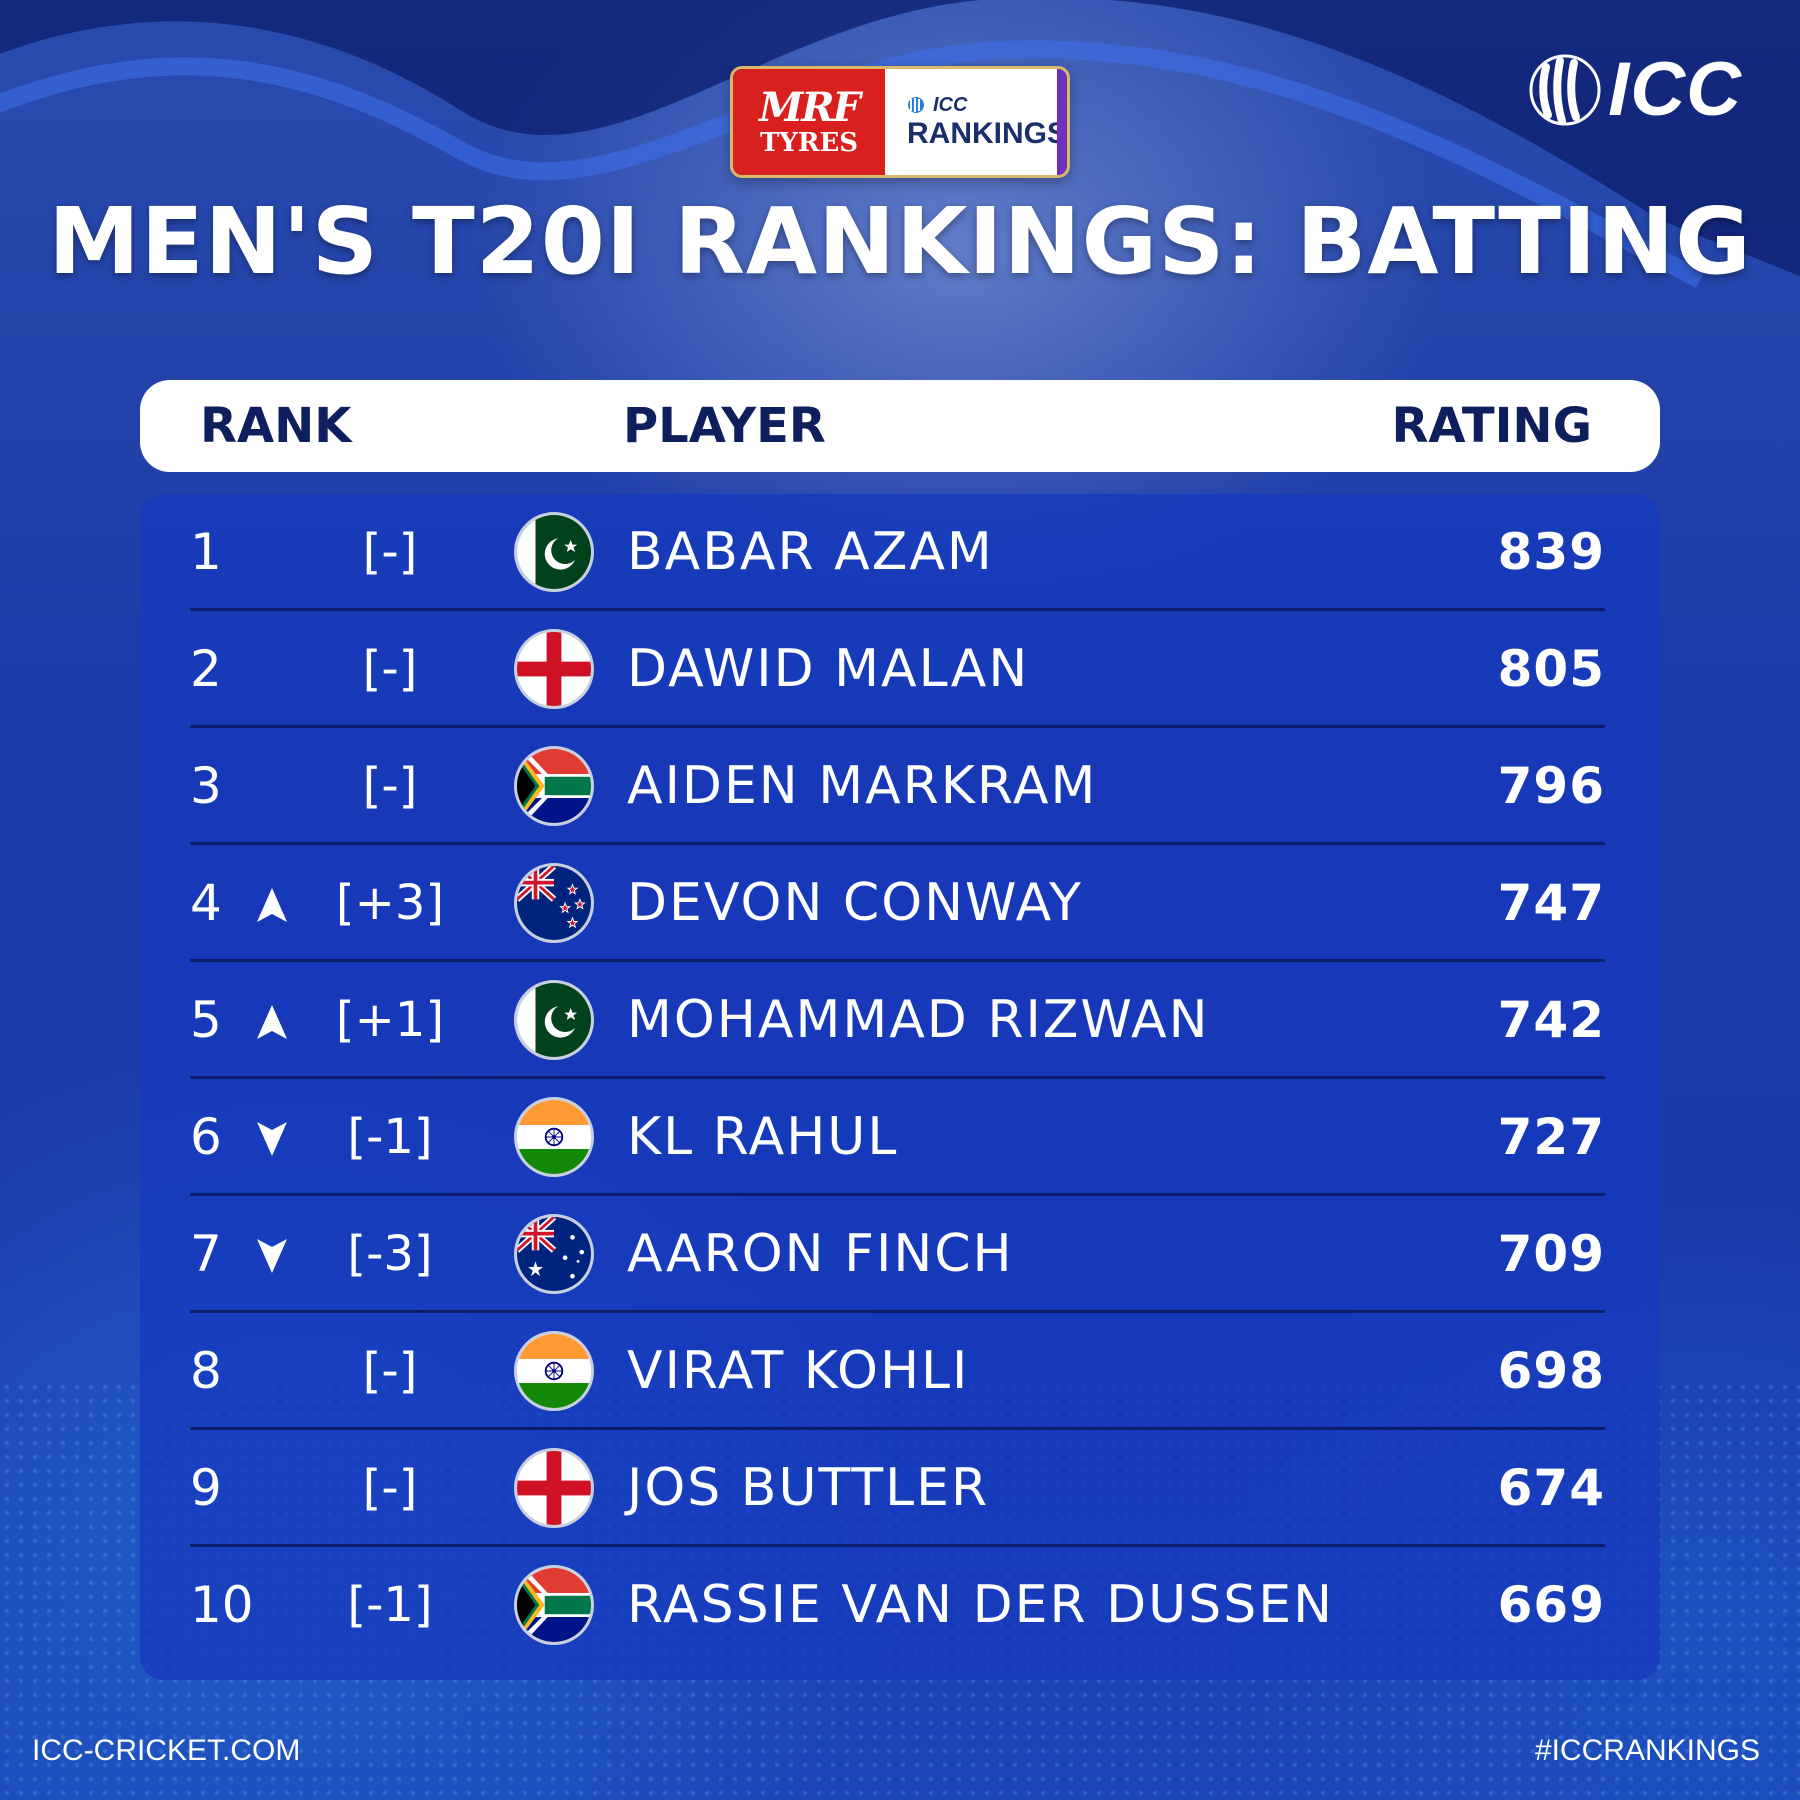  What do you see at coordinates (1491, 426) in the screenshot?
I see `header-rating: RATING` at bounding box center [1491, 426].